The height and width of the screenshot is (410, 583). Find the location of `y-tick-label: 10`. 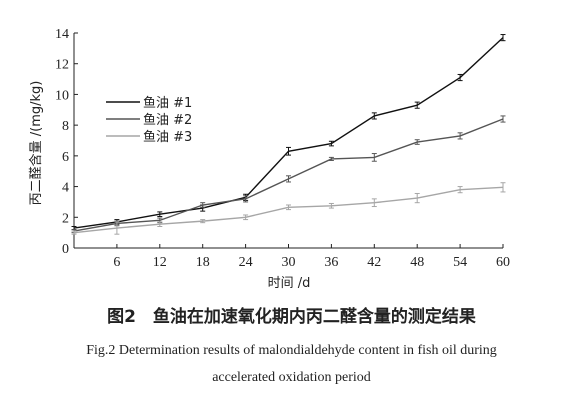

y-tick-label: 10 is located at coordinates (62, 95).